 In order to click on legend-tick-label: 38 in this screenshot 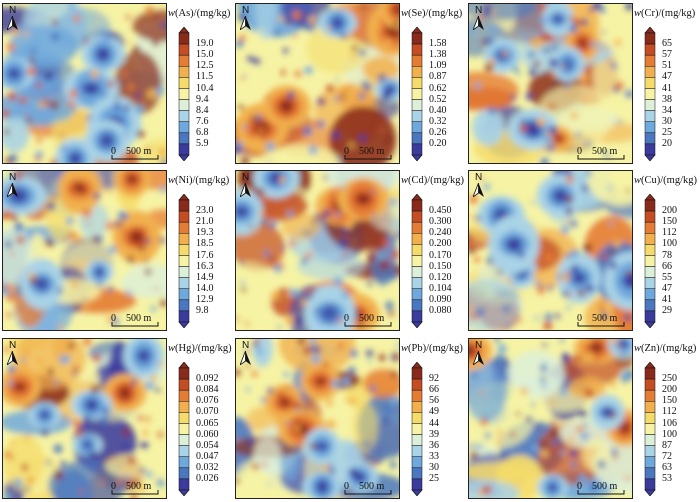, I will do `click(667, 99)`.